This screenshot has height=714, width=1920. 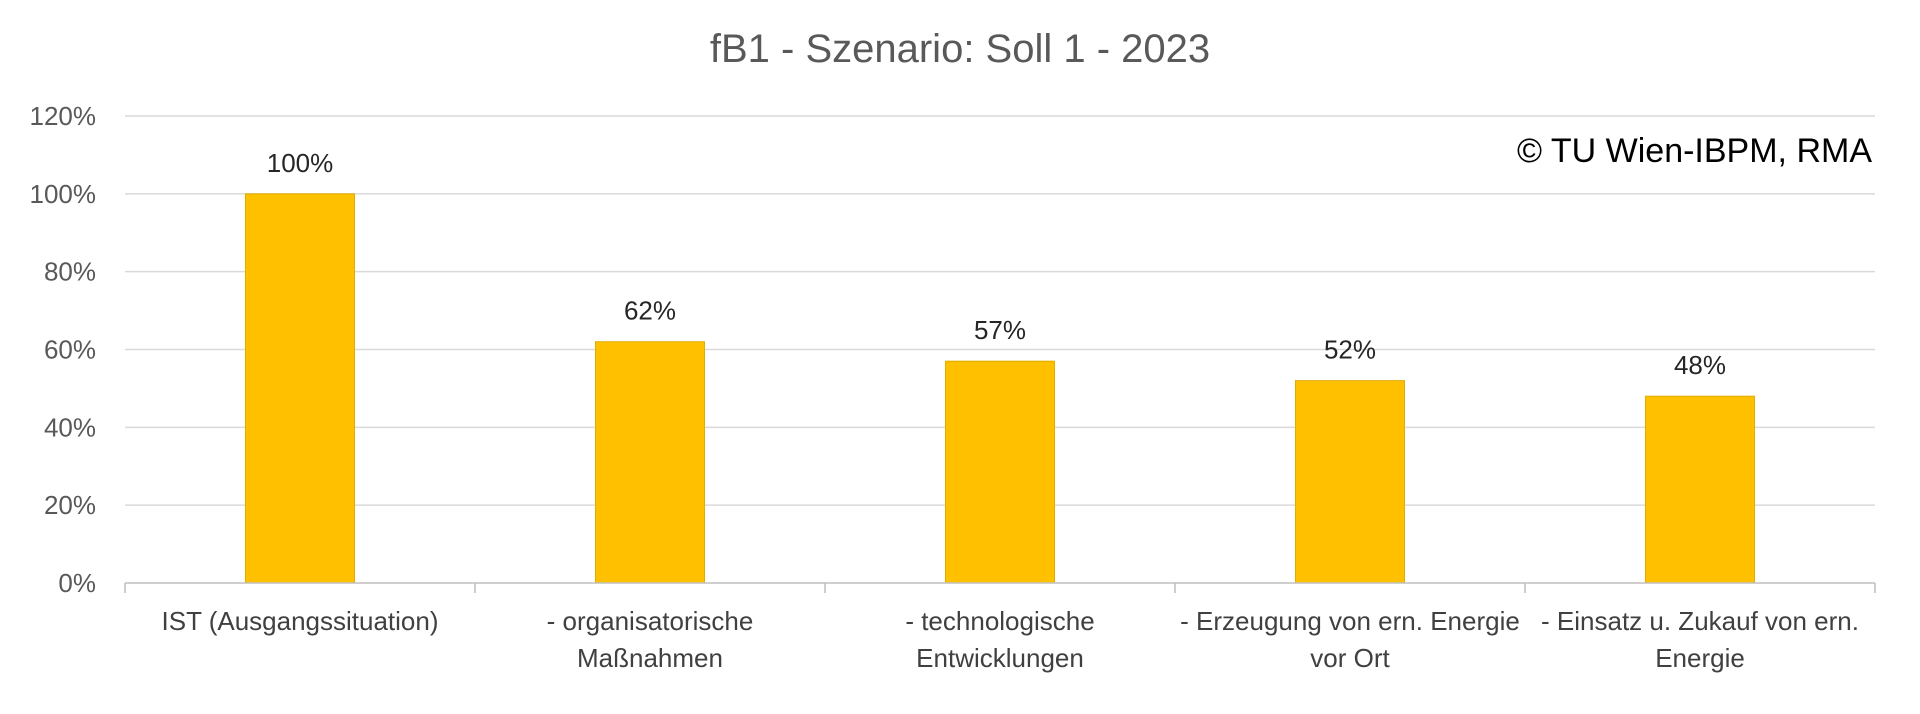 What do you see at coordinates (1700, 658) in the screenshot?
I see `x-category-label: Energie` at bounding box center [1700, 658].